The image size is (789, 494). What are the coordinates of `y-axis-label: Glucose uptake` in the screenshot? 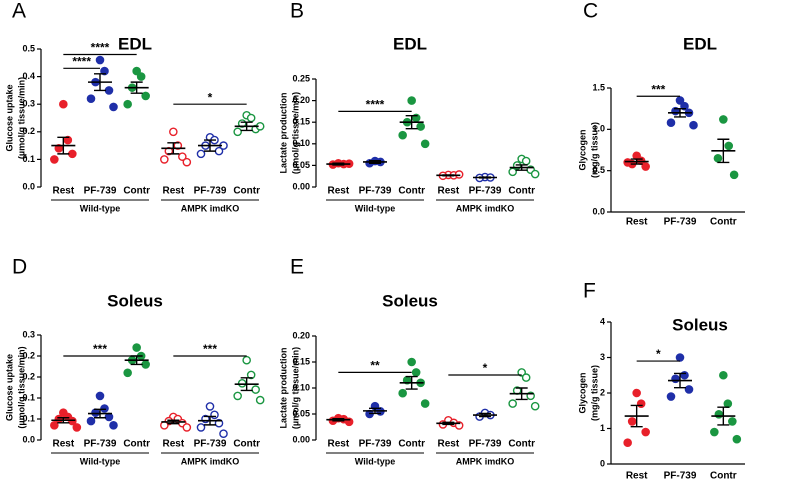 It's located at (9, 117).